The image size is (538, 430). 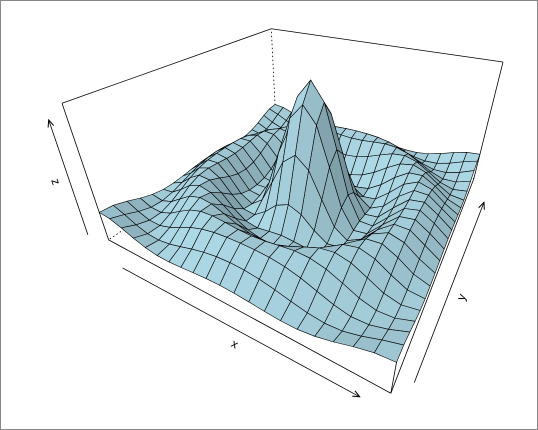 I want to click on x-axis-arrow, so click(x=241, y=332).